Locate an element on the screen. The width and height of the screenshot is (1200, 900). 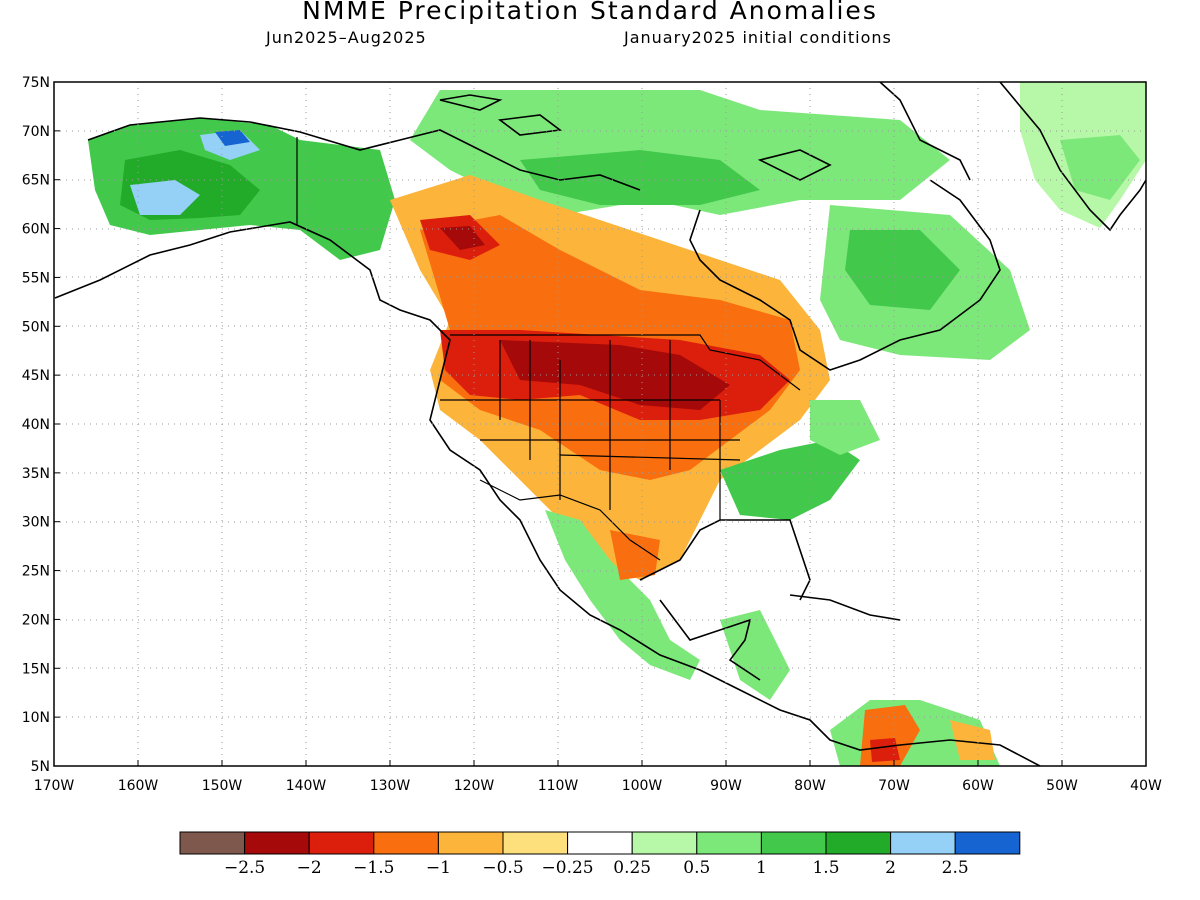
lon-label: 100W is located at coordinates (642, 786).